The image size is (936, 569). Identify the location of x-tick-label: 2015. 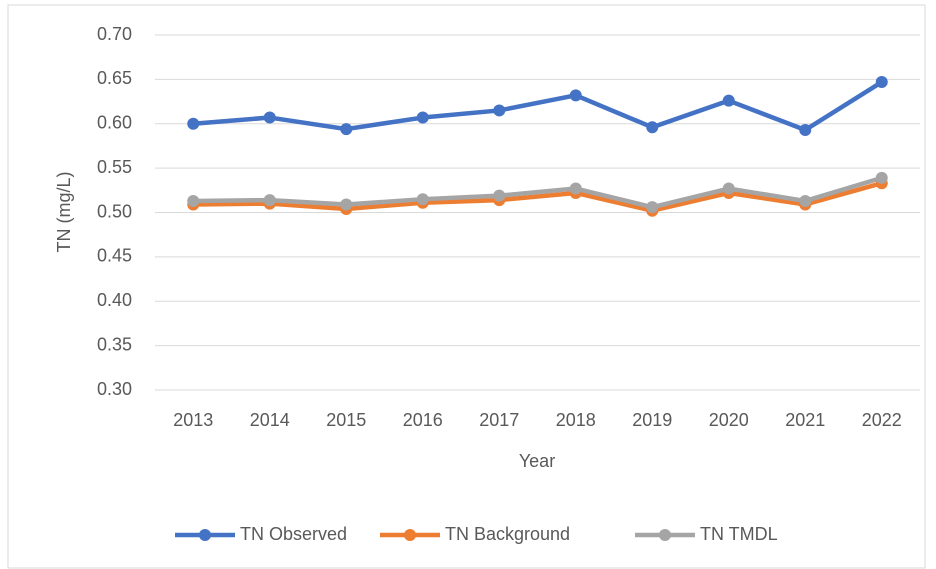
(346, 420).